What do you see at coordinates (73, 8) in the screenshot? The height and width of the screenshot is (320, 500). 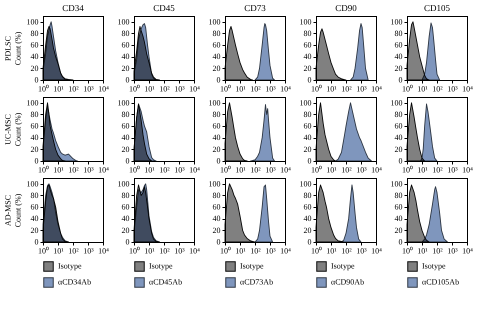 I see `chart-title: CD34` at bounding box center [73, 8].